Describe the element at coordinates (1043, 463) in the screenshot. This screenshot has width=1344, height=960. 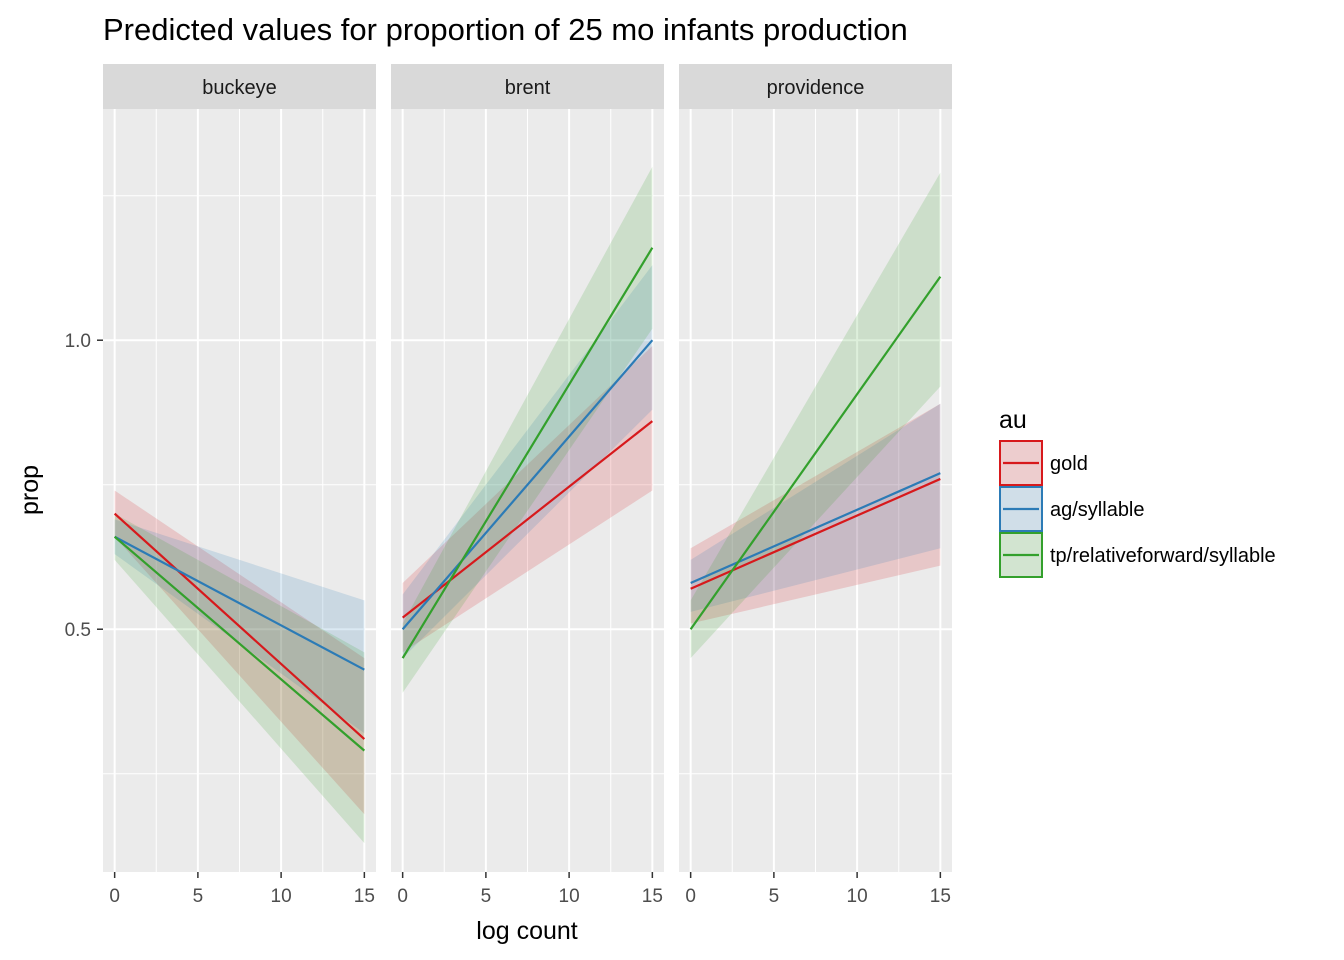
I see `legend-item: gold` at that location.